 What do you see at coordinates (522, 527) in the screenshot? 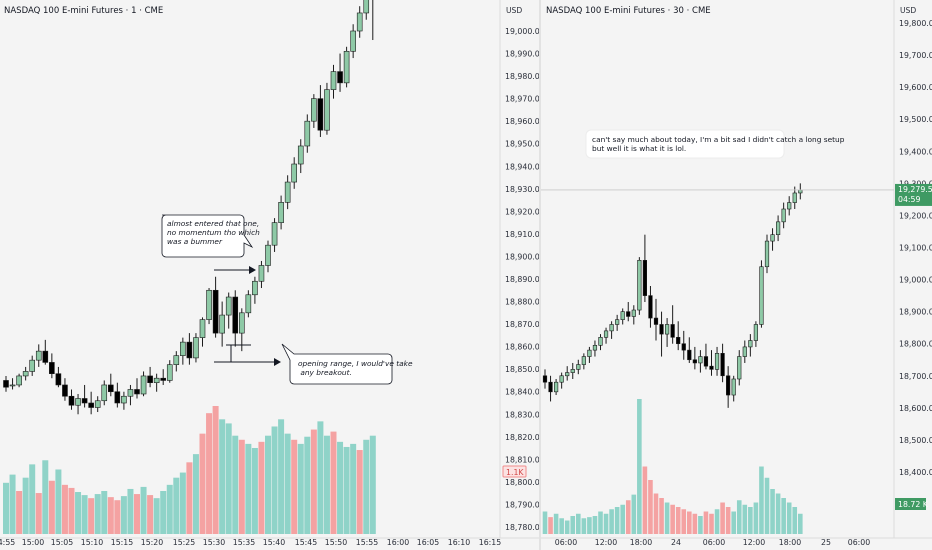
I see `y-tick-label: 18,780.00` at bounding box center [522, 527].